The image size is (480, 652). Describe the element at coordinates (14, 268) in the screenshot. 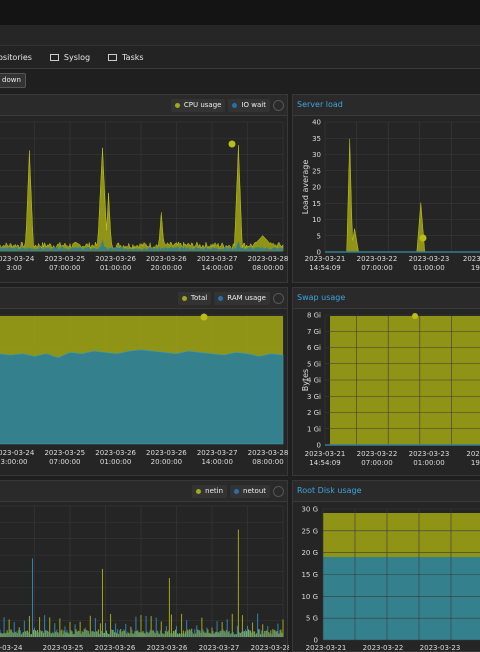

I see `x-tick-label: 3:00` at that location.